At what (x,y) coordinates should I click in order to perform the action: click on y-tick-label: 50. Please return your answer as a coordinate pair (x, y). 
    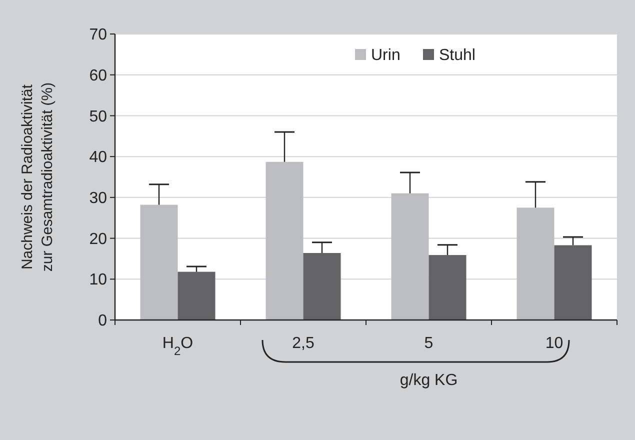
    Looking at the image, I should click on (98, 117).